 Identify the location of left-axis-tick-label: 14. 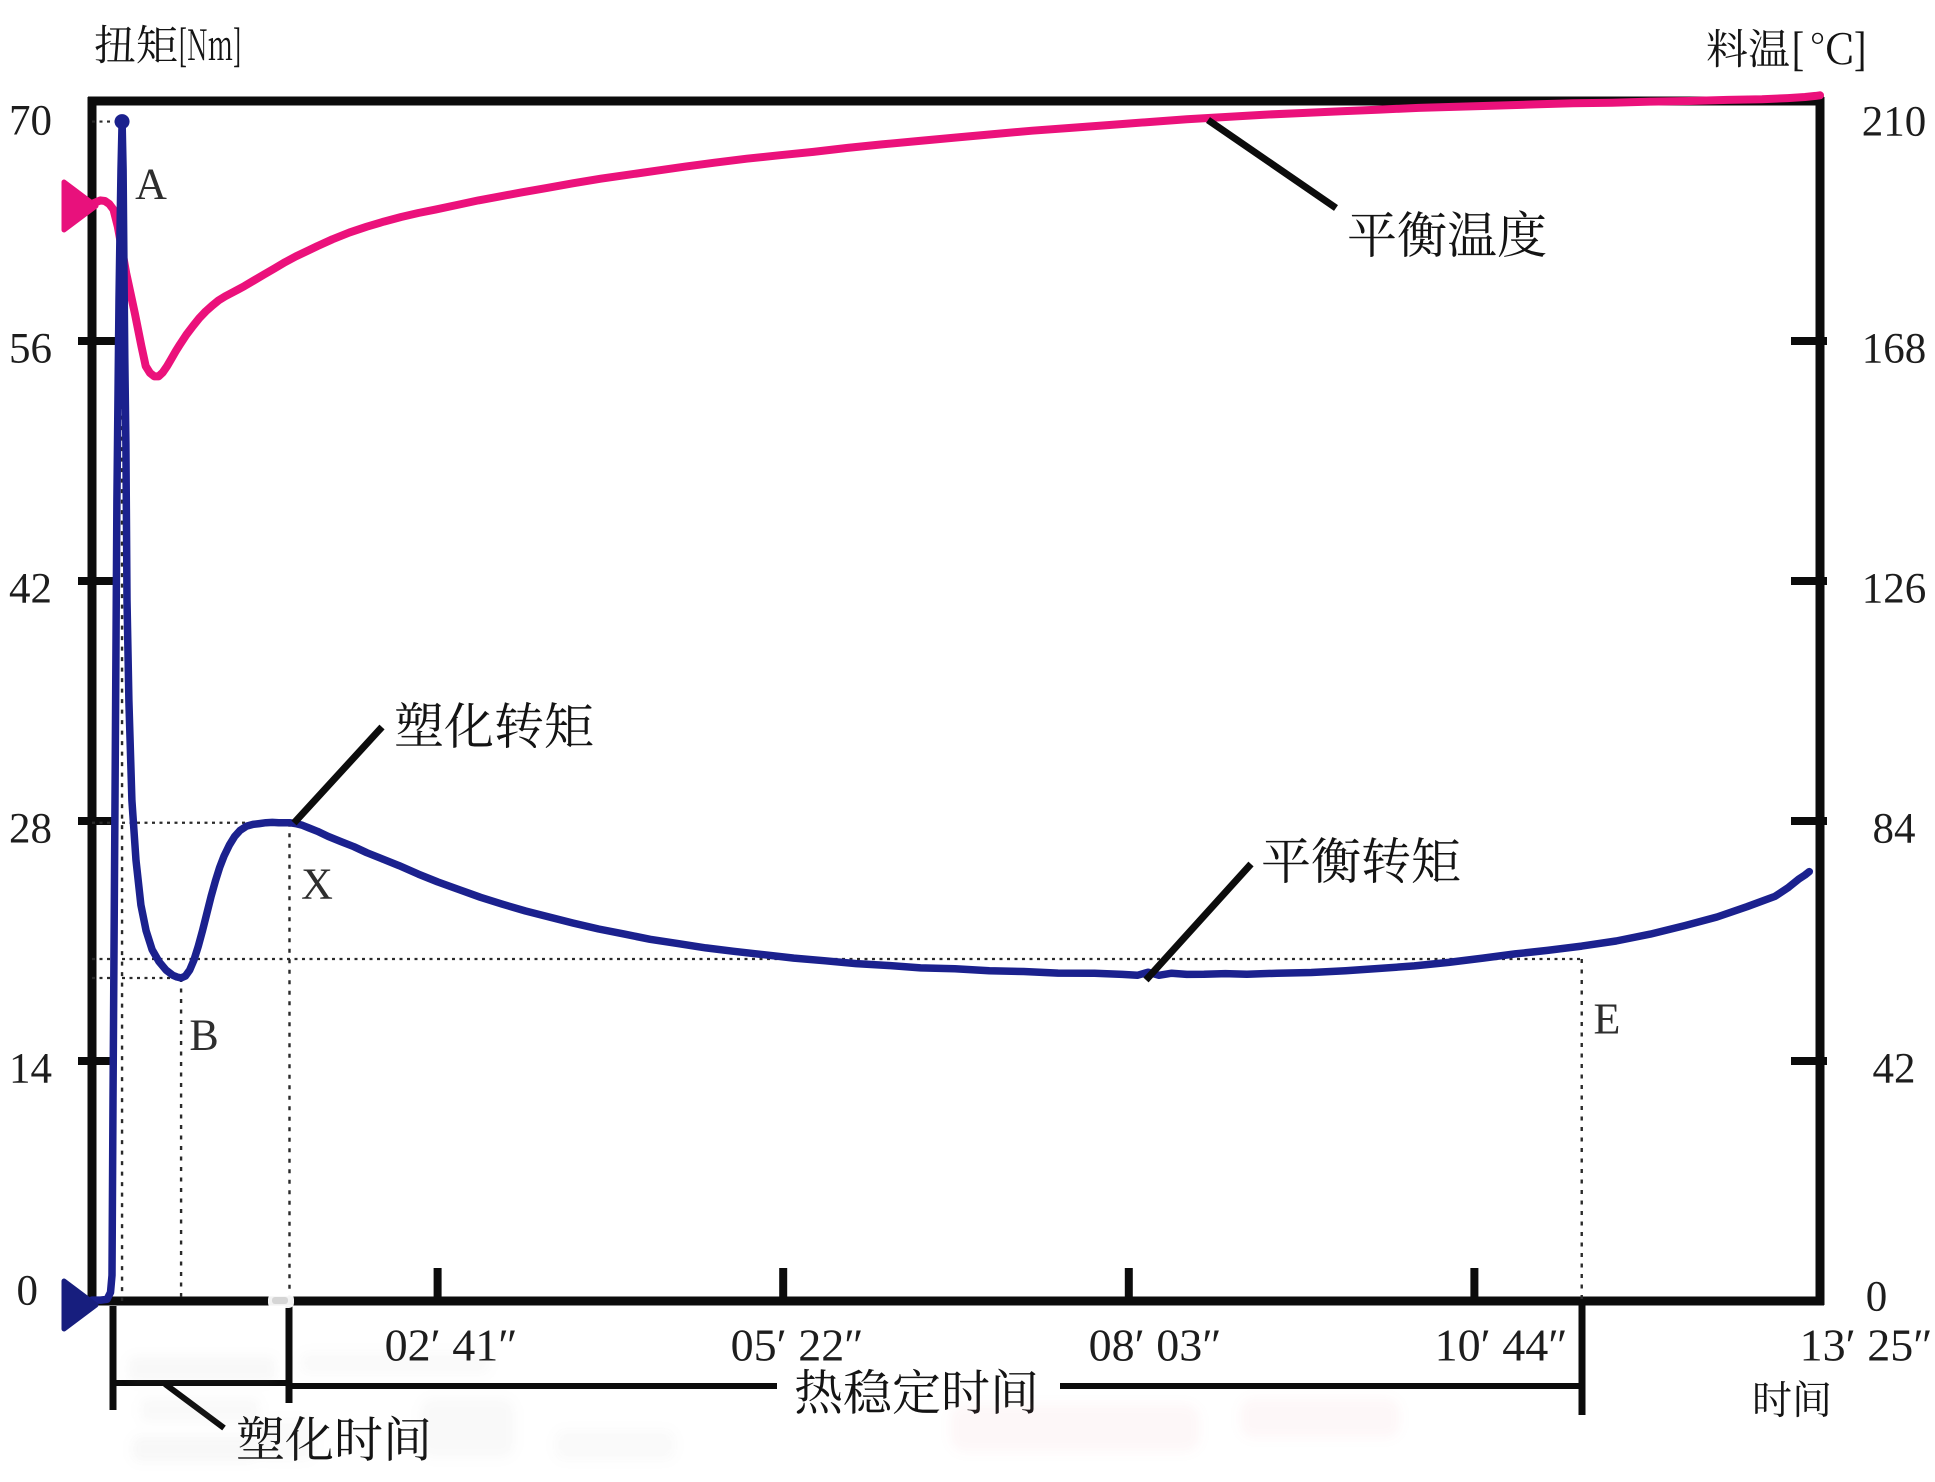
(30, 1069).